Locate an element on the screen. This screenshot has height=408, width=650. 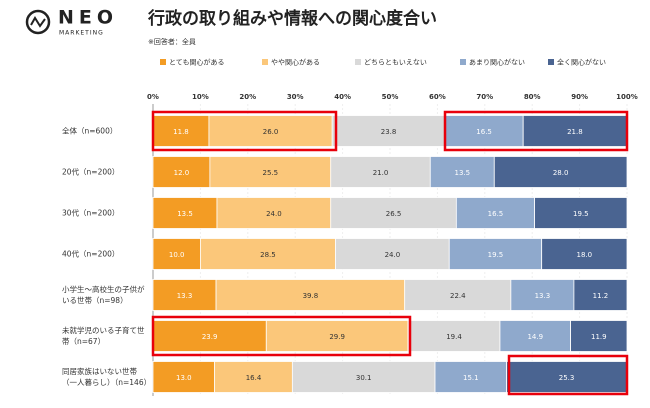
value-label: 16.5 is located at coordinates (496, 214).